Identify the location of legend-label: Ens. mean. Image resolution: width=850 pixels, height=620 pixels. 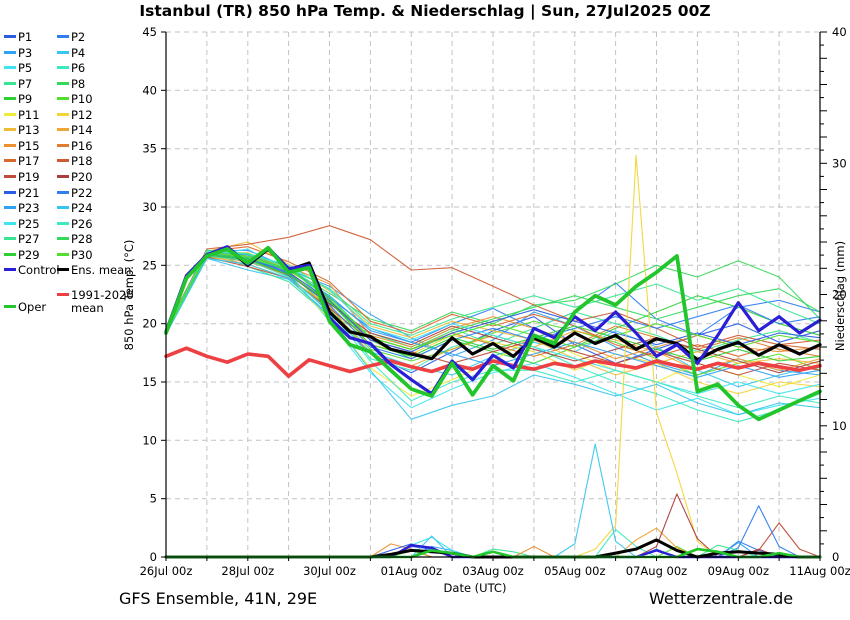
(101, 270).